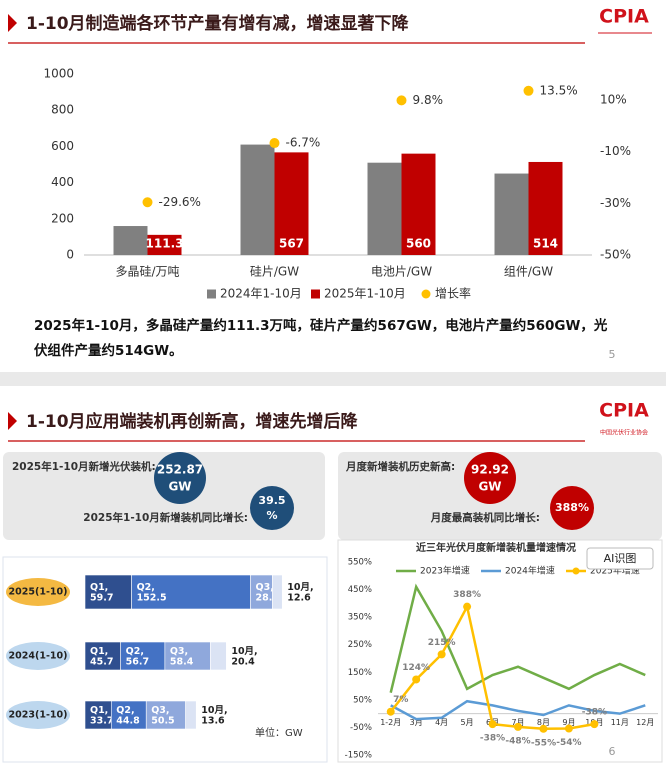 This screenshot has width=666, height=767. What do you see at coordinates (441, 722) in the screenshot?
I see `x-tick-label: 4月` at bounding box center [441, 722].